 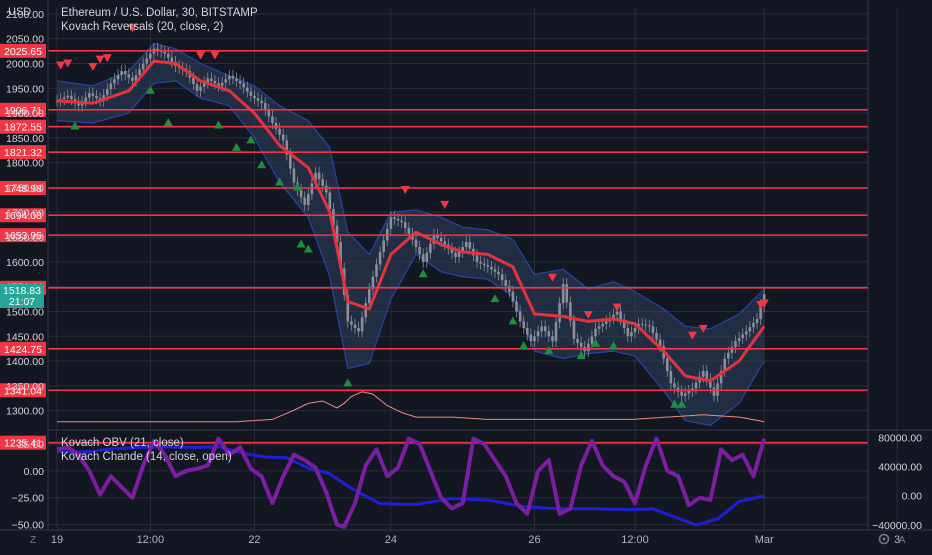 I want to click on y-tick-label: 1900.00, so click(x=25, y=114).